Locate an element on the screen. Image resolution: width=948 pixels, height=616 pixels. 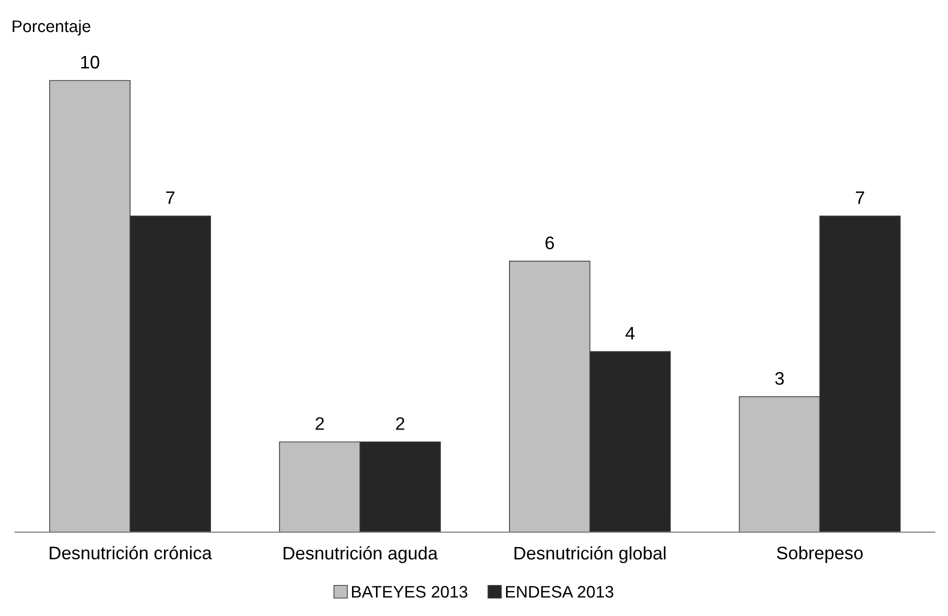
legend-label: ENDESA 2013 is located at coordinates (560, 592).